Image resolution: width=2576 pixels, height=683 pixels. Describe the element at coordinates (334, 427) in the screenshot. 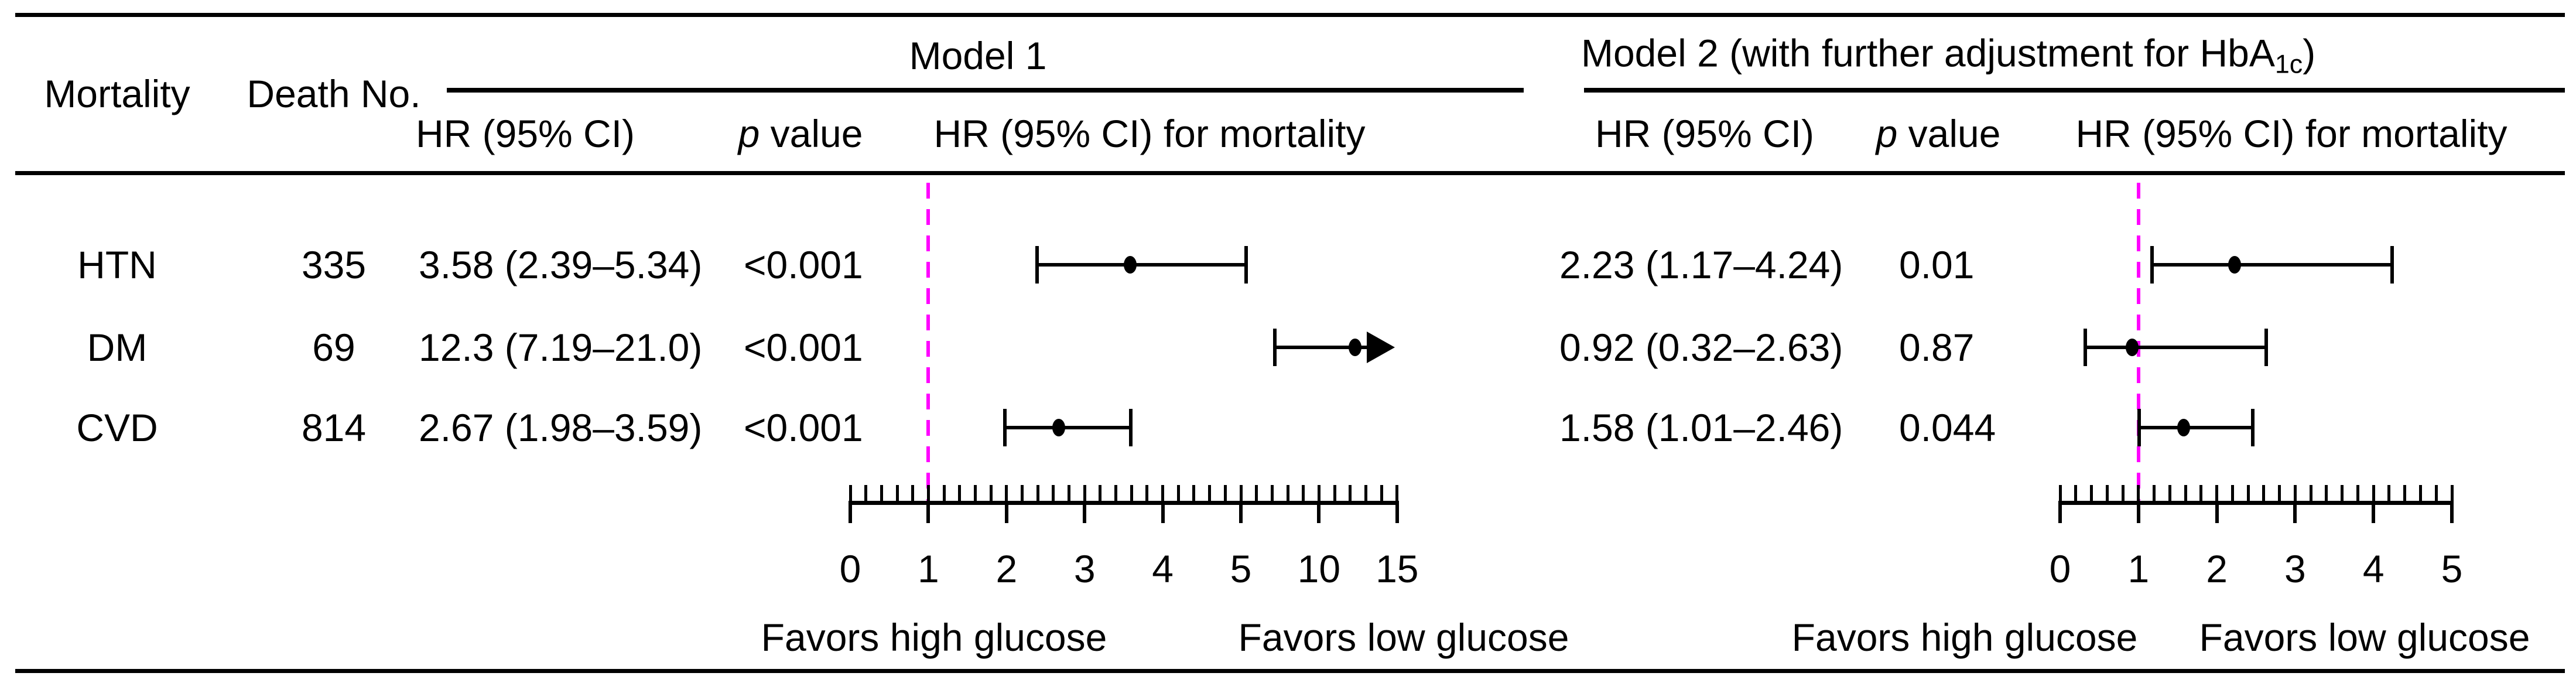

I see `death-count: 814` at that location.